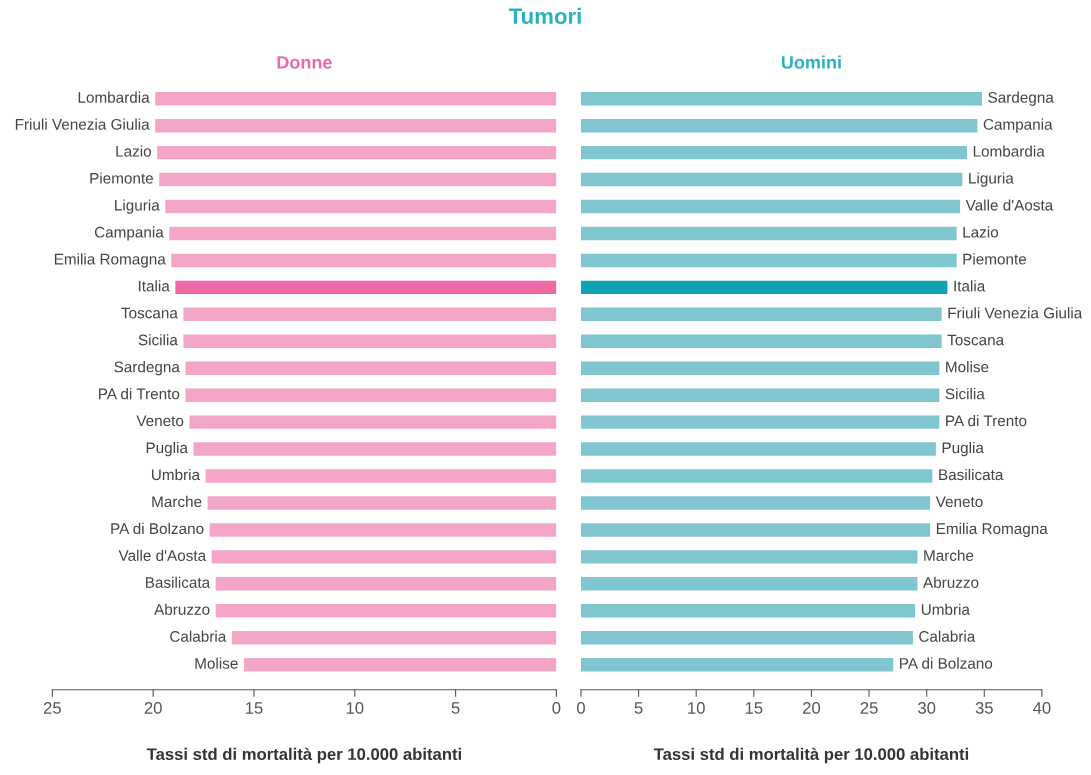  Describe the element at coordinates (638, 708) in the screenshot. I see `x-tick-label: 5` at that location.